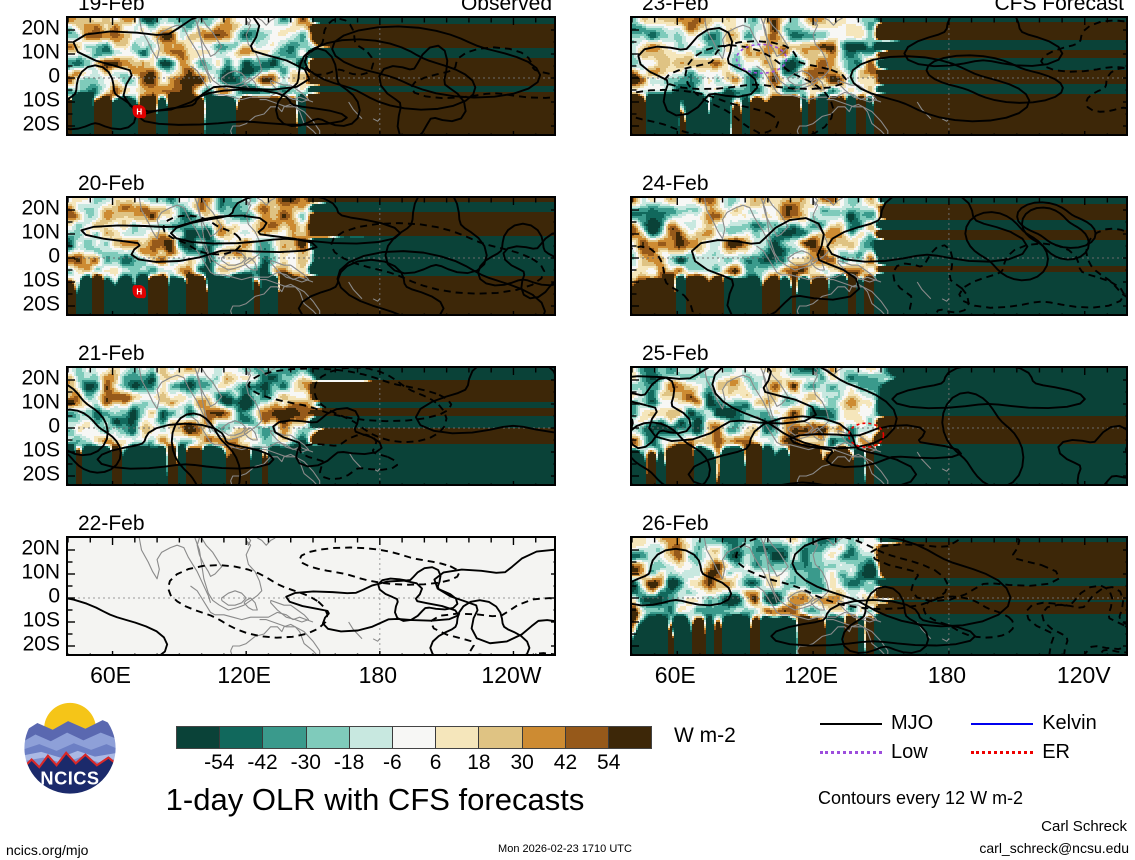  I want to click on map-panel: 22-Feb 20N 10N 0 10S 20S 60E 120E 180 120W, so click(288, 599).